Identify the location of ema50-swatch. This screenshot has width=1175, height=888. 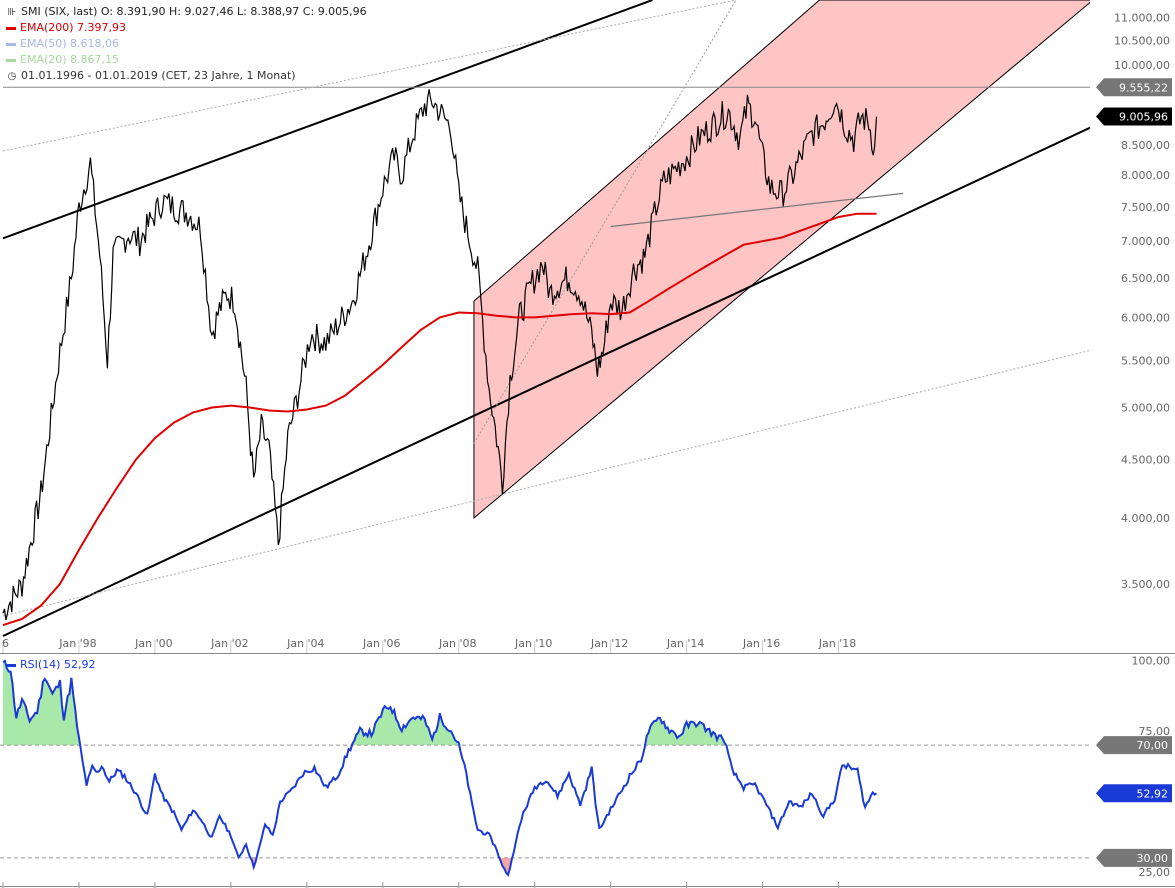
(11, 44).